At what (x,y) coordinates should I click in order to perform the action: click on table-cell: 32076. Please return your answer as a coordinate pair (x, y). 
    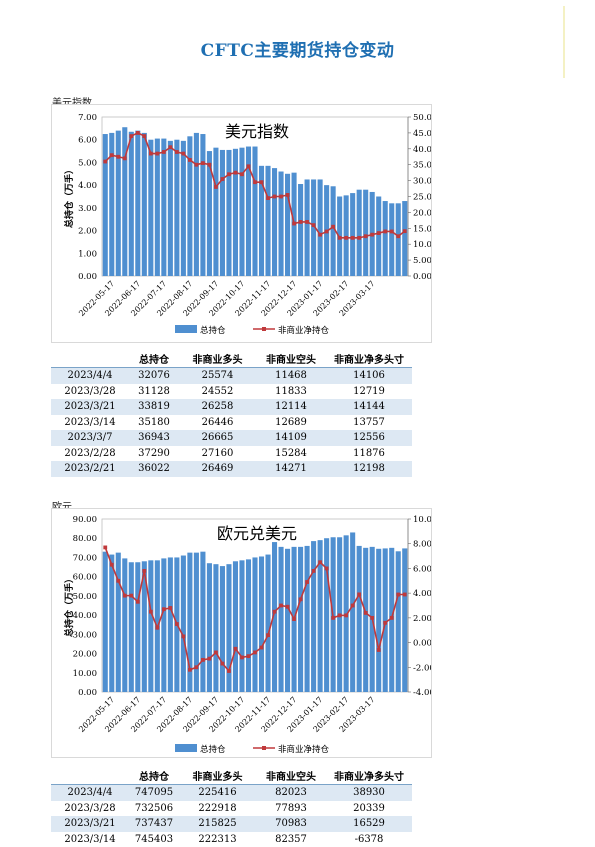
    Looking at the image, I should click on (154, 376).